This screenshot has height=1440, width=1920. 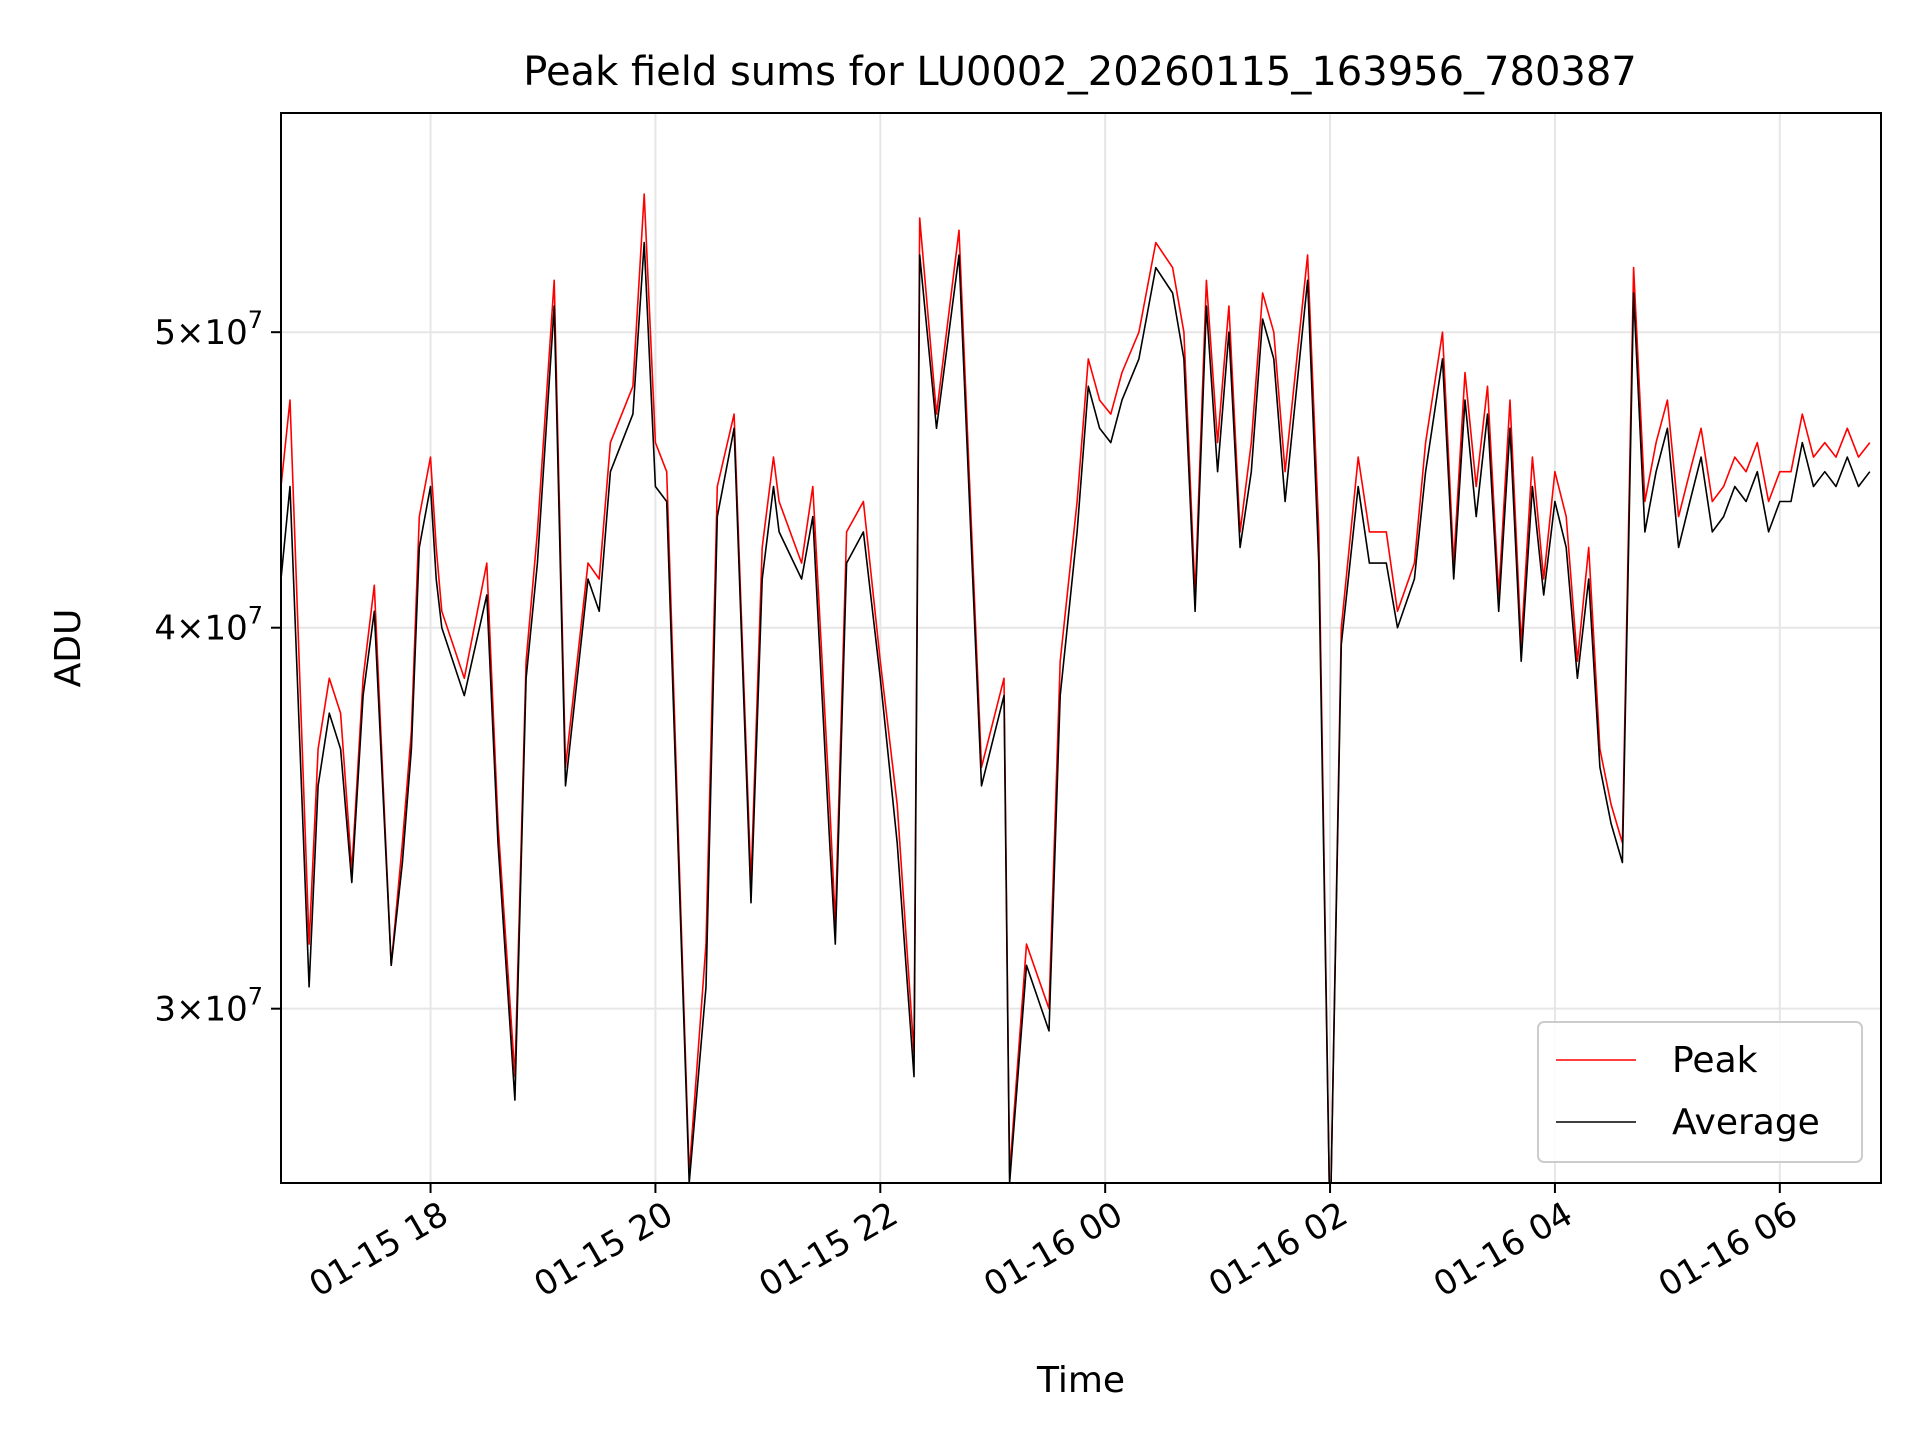 What do you see at coordinates (208, 625) in the screenshot?
I see `y-tick-label: 4×107` at bounding box center [208, 625].